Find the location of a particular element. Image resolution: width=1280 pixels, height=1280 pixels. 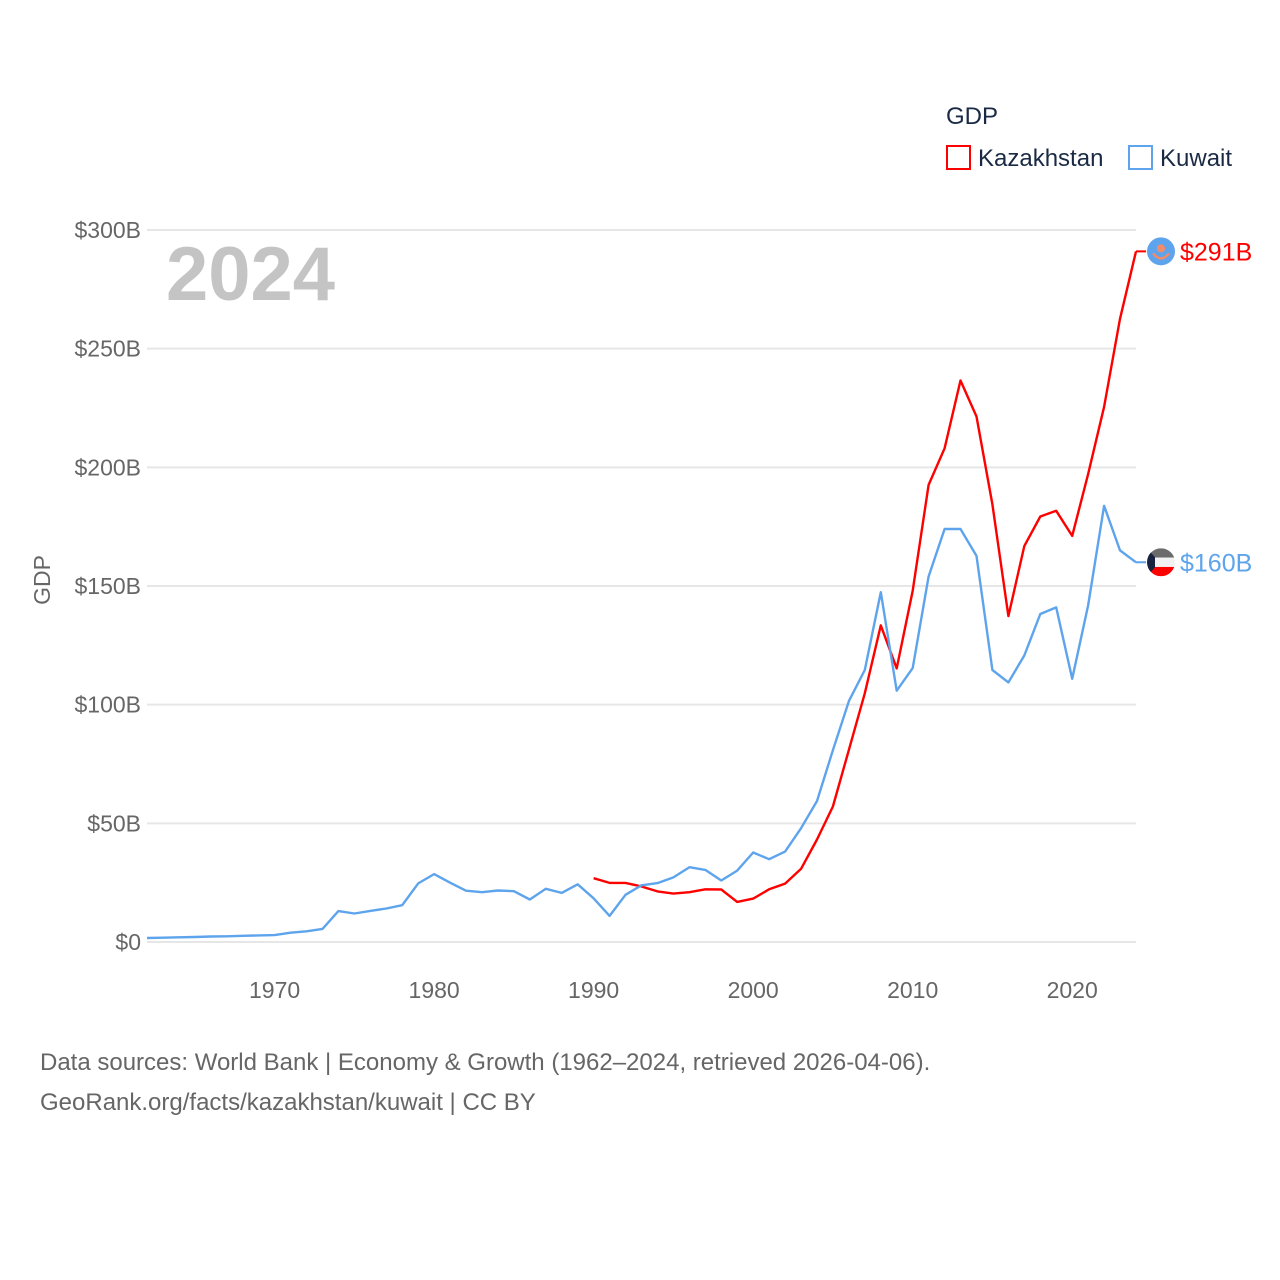

legend-title: GDP is located at coordinates (972, 116).